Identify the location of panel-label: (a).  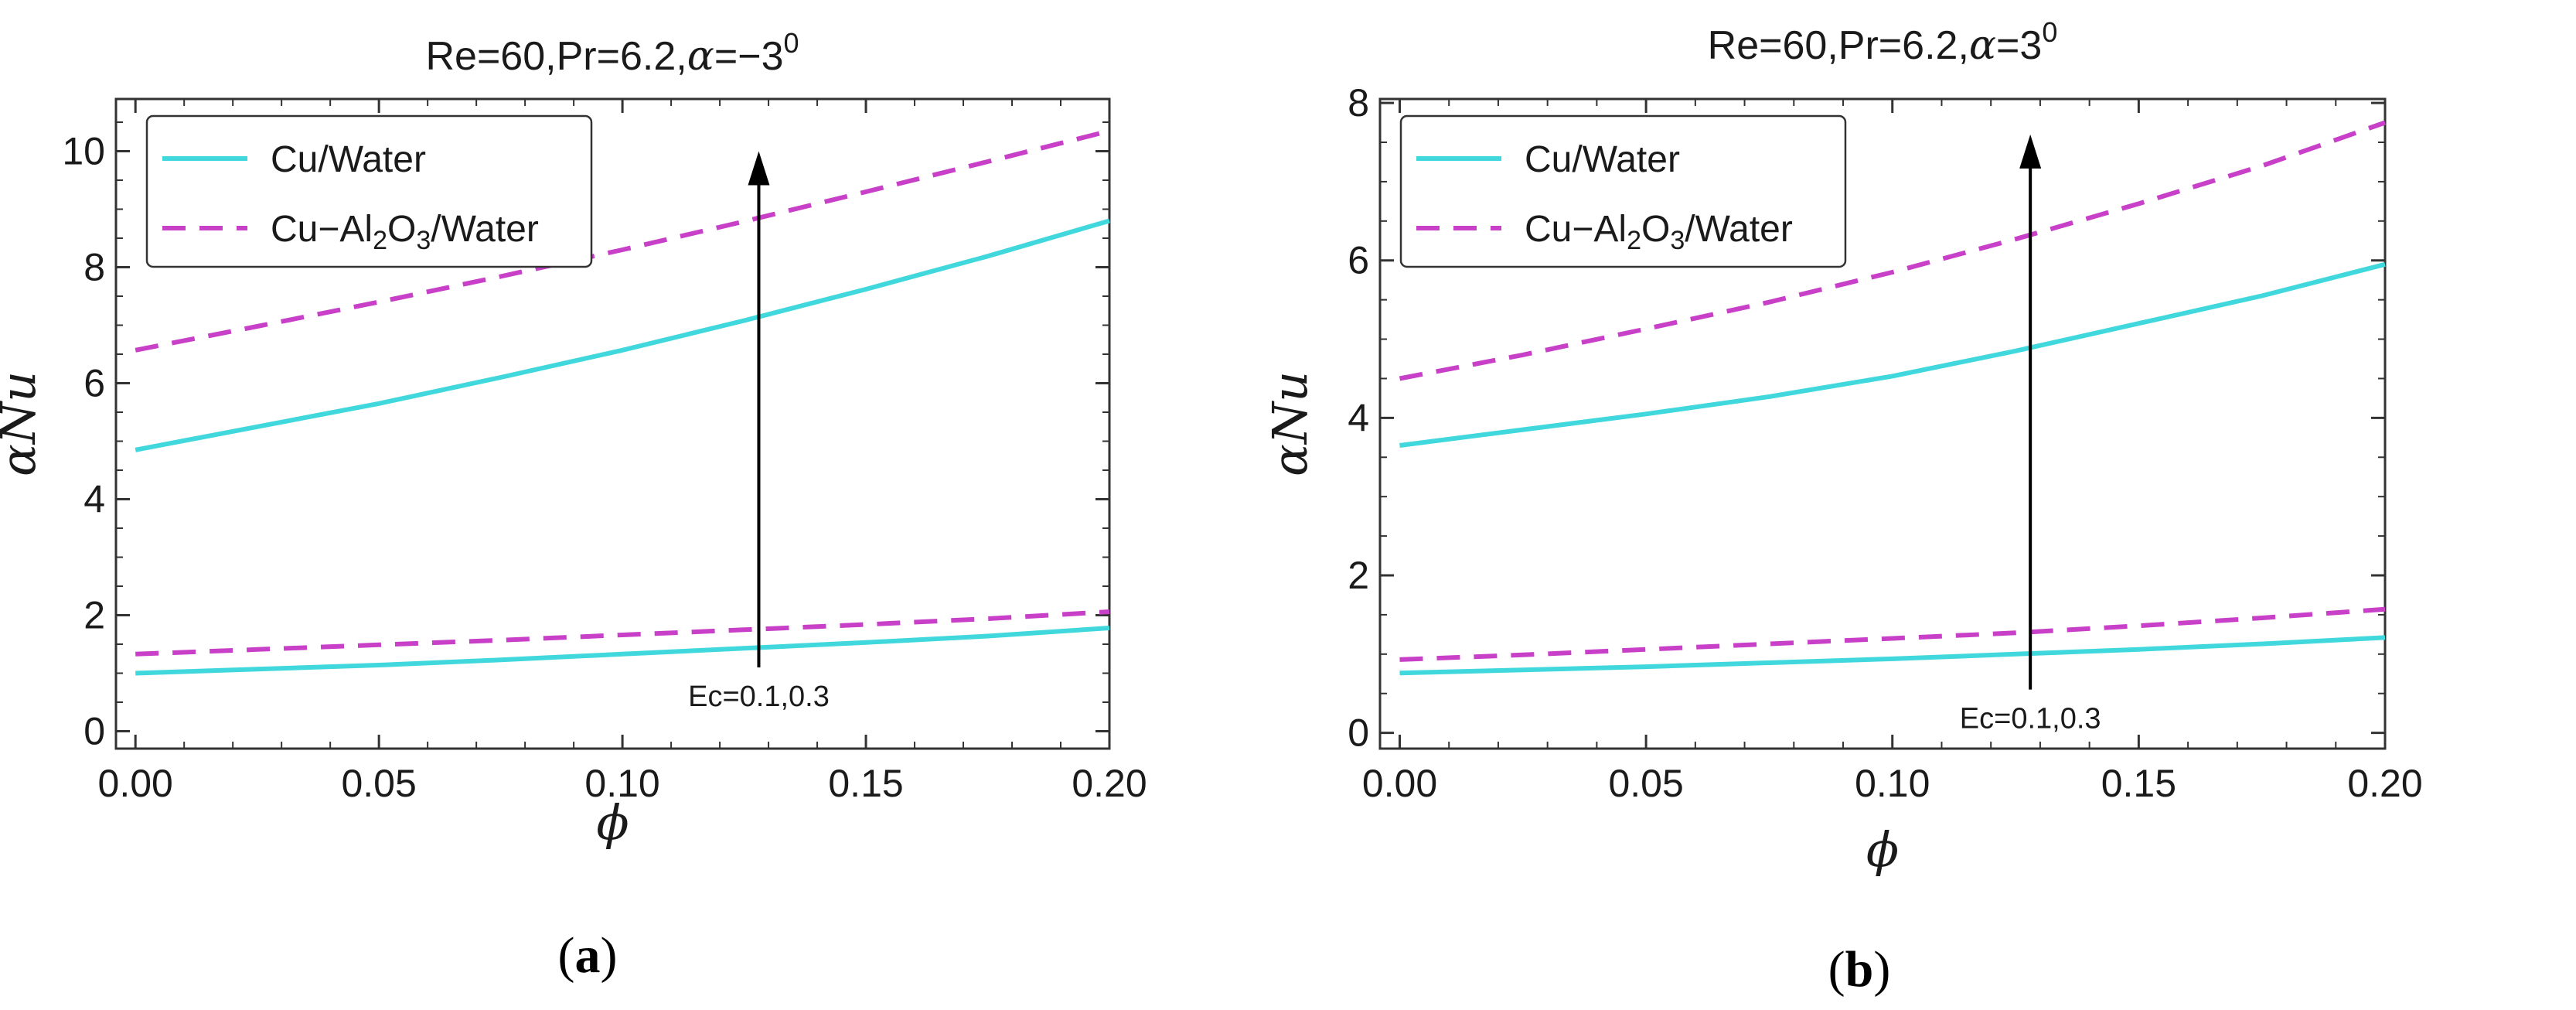
(588, 955).